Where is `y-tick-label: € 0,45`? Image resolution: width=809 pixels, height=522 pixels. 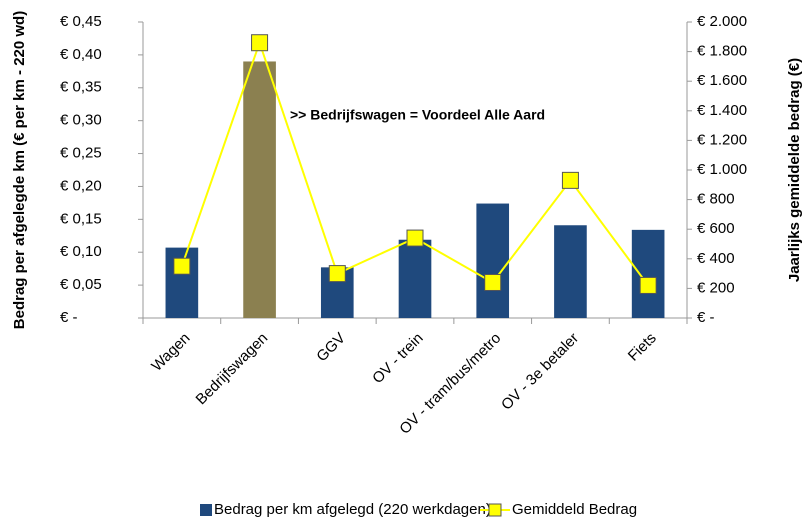
y-tick-label: € 0,45 is located at coordinates (81, 21).